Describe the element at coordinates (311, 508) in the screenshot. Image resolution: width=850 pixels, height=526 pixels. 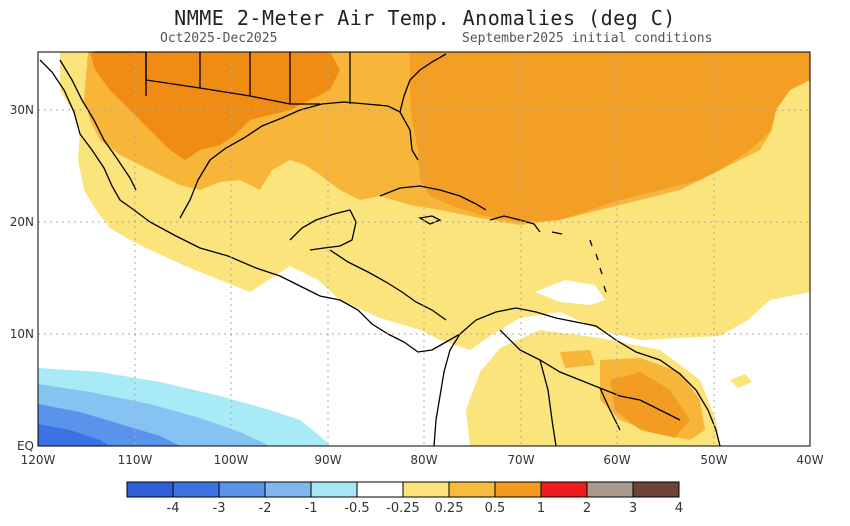
I see `colorbar-label: -1` at that location.